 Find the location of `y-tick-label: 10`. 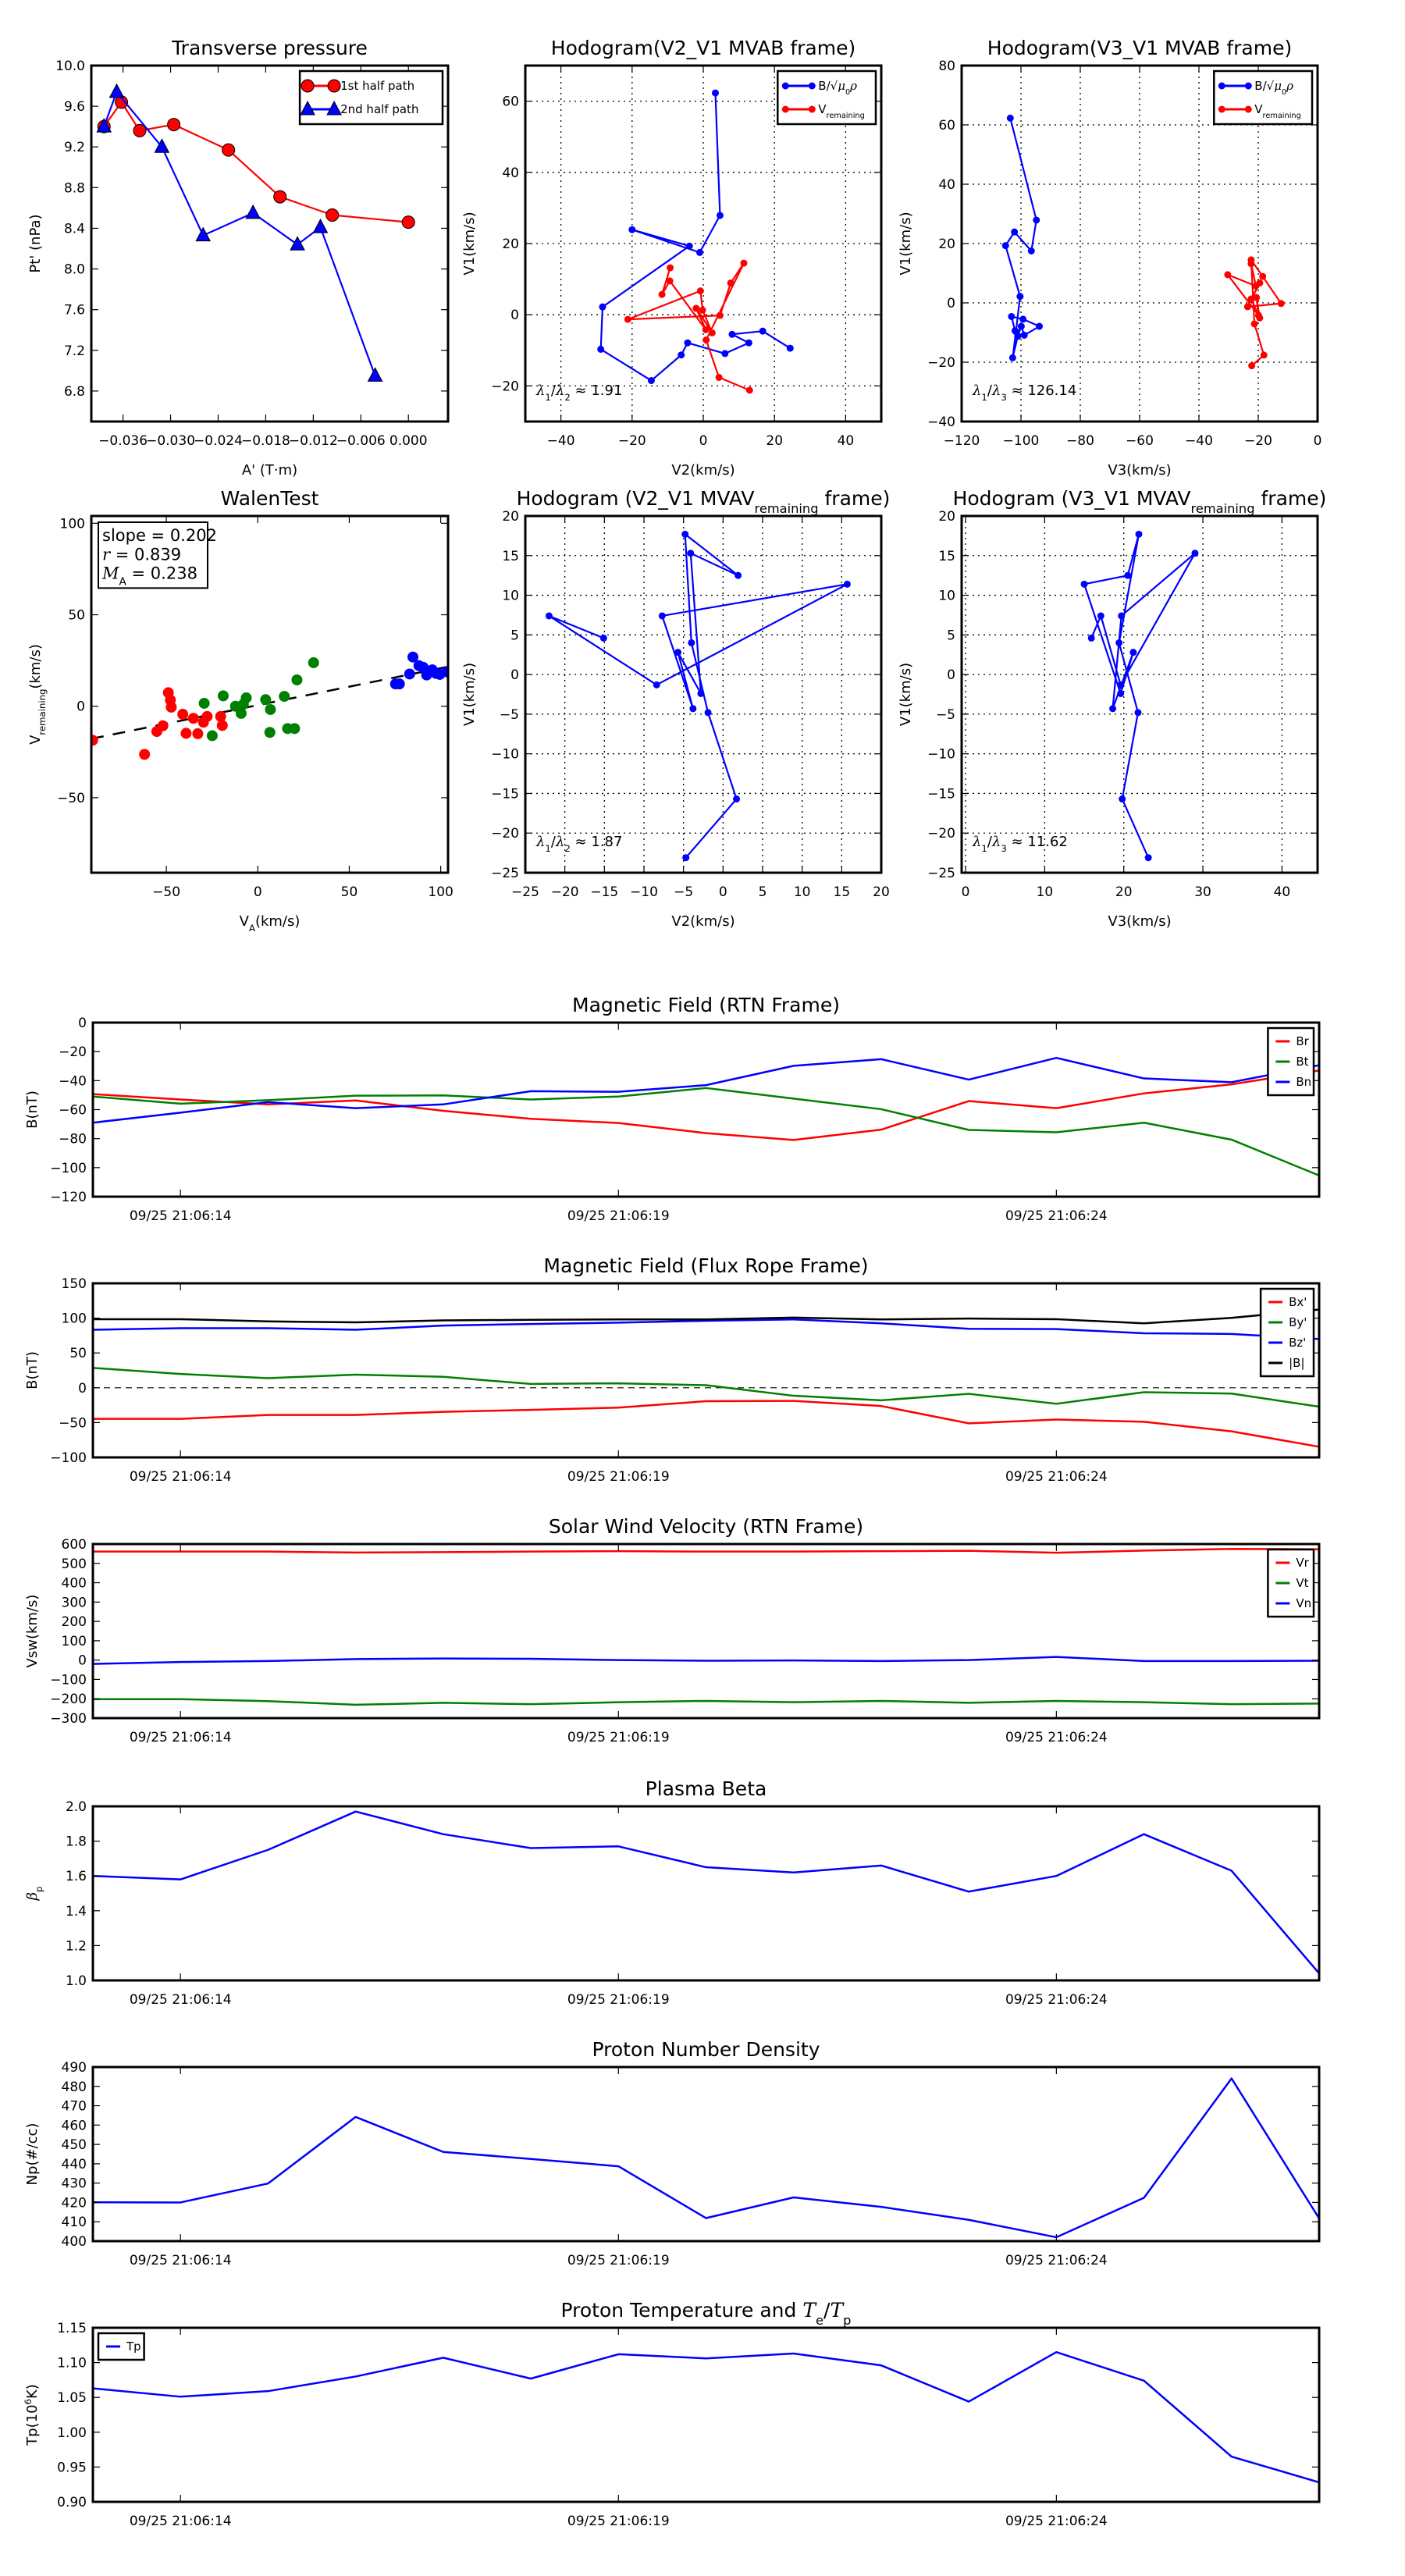

y-tick-label: 10 is located at coordinates (511, 596).